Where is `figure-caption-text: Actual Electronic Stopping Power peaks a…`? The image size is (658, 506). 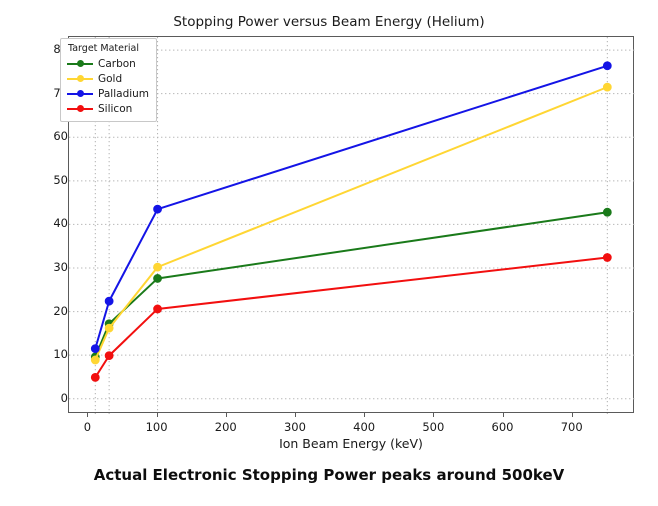
figure-caption-text: Actual Electronic Stopping Power peaks a… is located at coordinates (329, 475).